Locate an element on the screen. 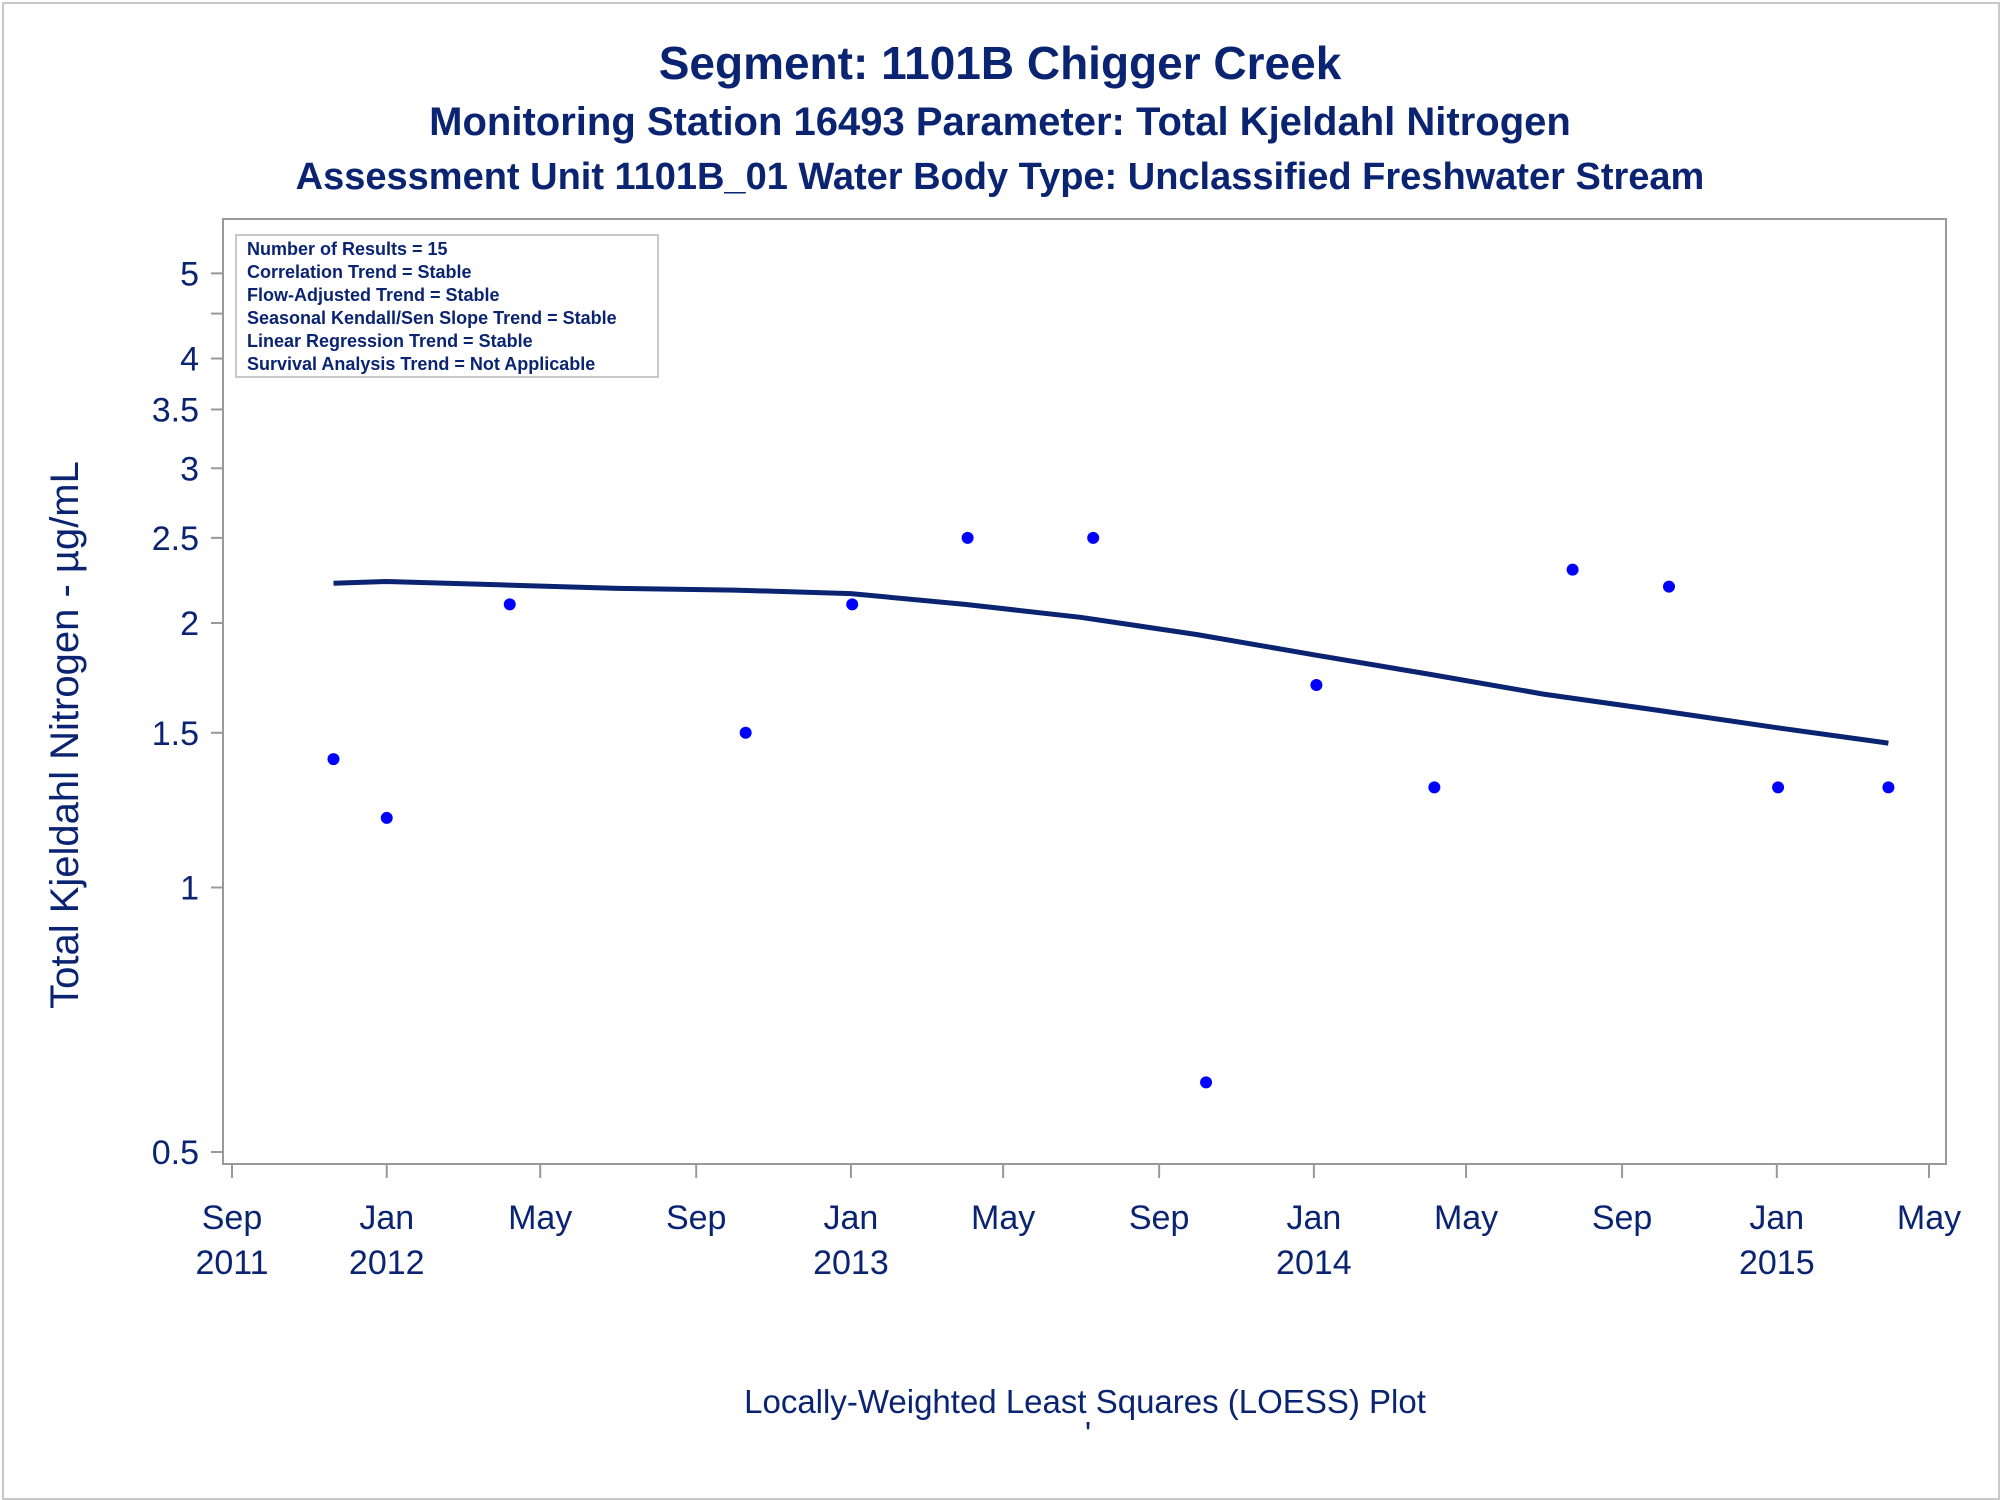 The height and width of the screenshot is (1500, 2000). x-tick-year-label: 2014 is located at coordinates (1314, 1263).